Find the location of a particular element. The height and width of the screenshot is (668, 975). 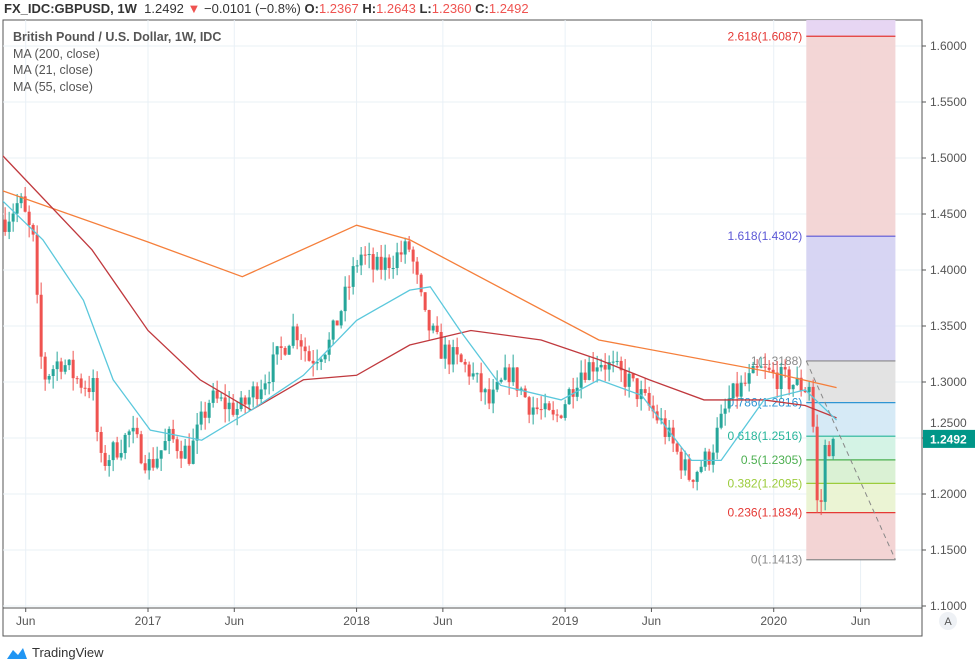

y-tick-label: 1.4000 is located at coordinates (948, 270).